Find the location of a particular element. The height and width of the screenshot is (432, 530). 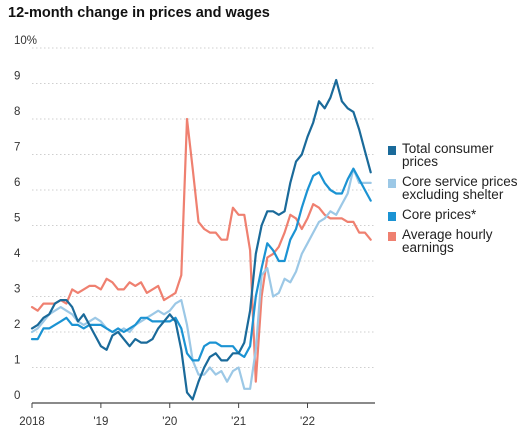

y-tick-label: 5 is located at coordinates (17, 219).